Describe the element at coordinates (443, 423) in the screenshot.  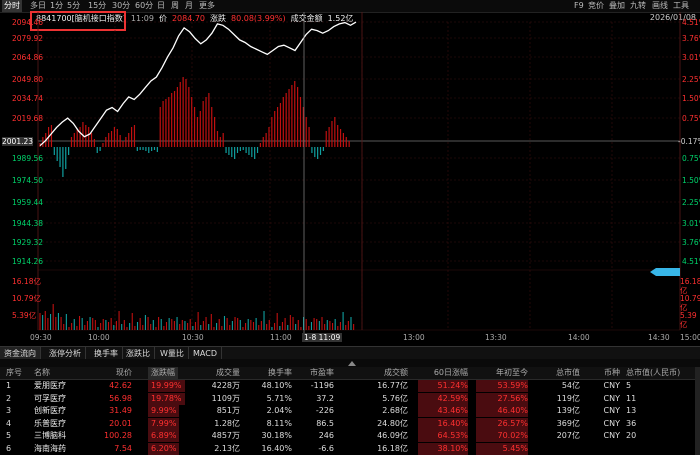
I see `cell-d60: 16.40%` at that location.